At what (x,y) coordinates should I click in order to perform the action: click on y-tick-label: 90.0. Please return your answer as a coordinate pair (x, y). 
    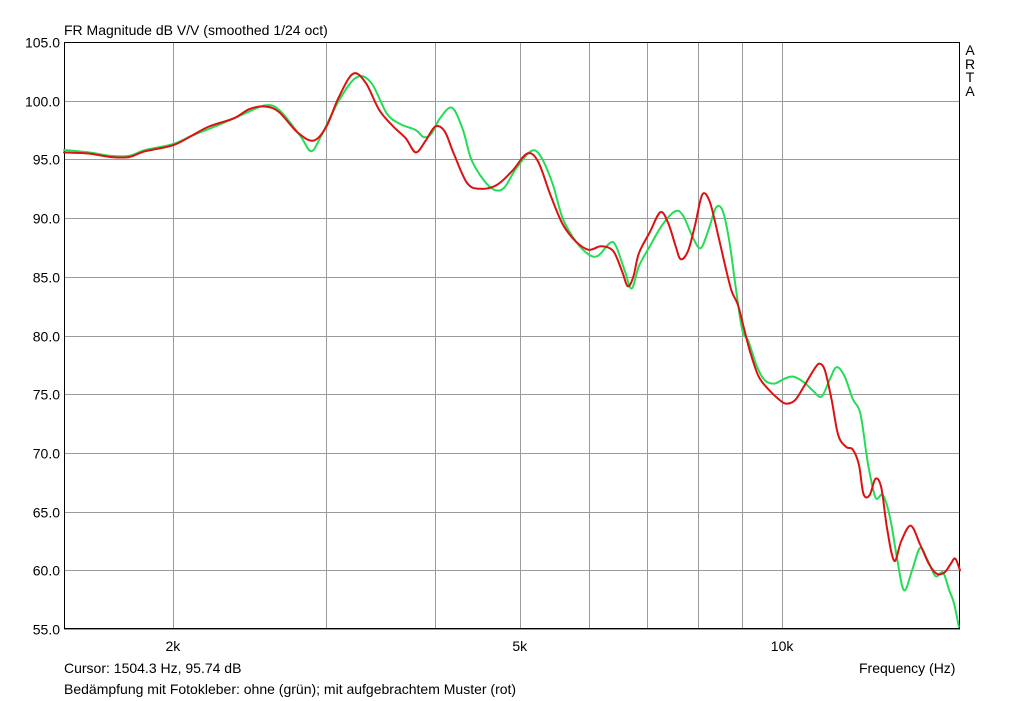
    Looking at the image, I should click on (46, 219).